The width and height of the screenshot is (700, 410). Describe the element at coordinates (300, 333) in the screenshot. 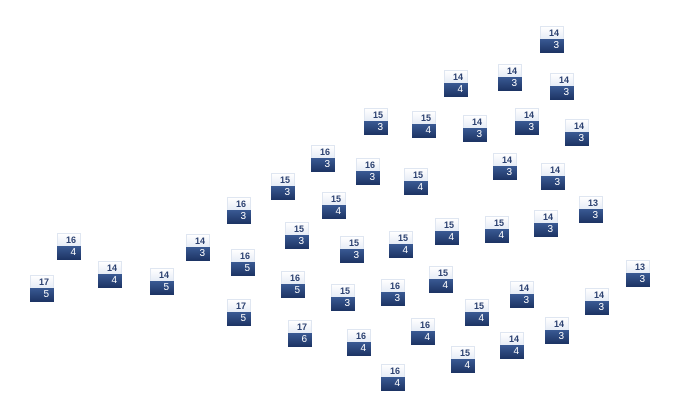

I see `map-marker: 17 6` at that location.